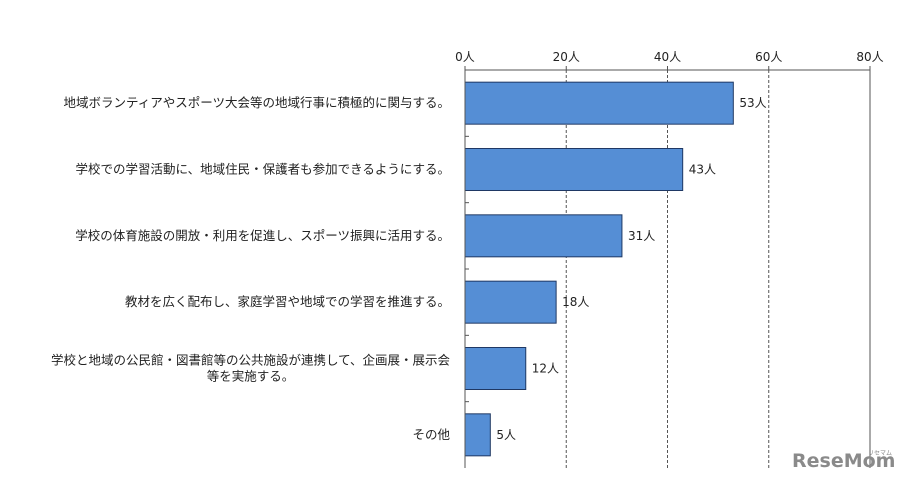 Image resolution: width=901 pixels, height=483 pixels. What do you see at coordinates (251, 376) in the screenshot?
I see `category-label: 等を実施する。` at bounding box center [251, 376].